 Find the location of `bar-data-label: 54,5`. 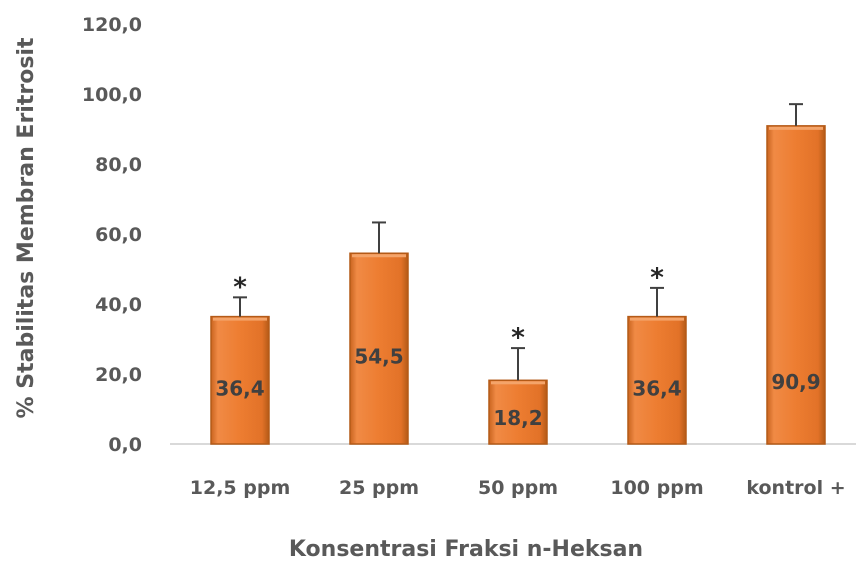

bar-data-label: 54,5 is located at coordinates (378, 356).